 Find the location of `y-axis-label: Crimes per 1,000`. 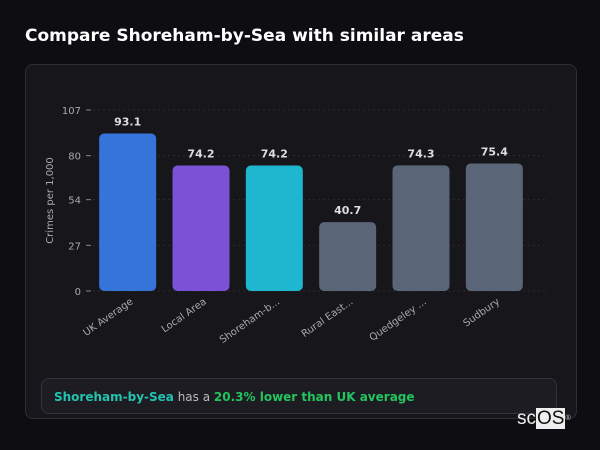

y-axis-label: Crimes per 1,000 is located at coordinates (50, 200).